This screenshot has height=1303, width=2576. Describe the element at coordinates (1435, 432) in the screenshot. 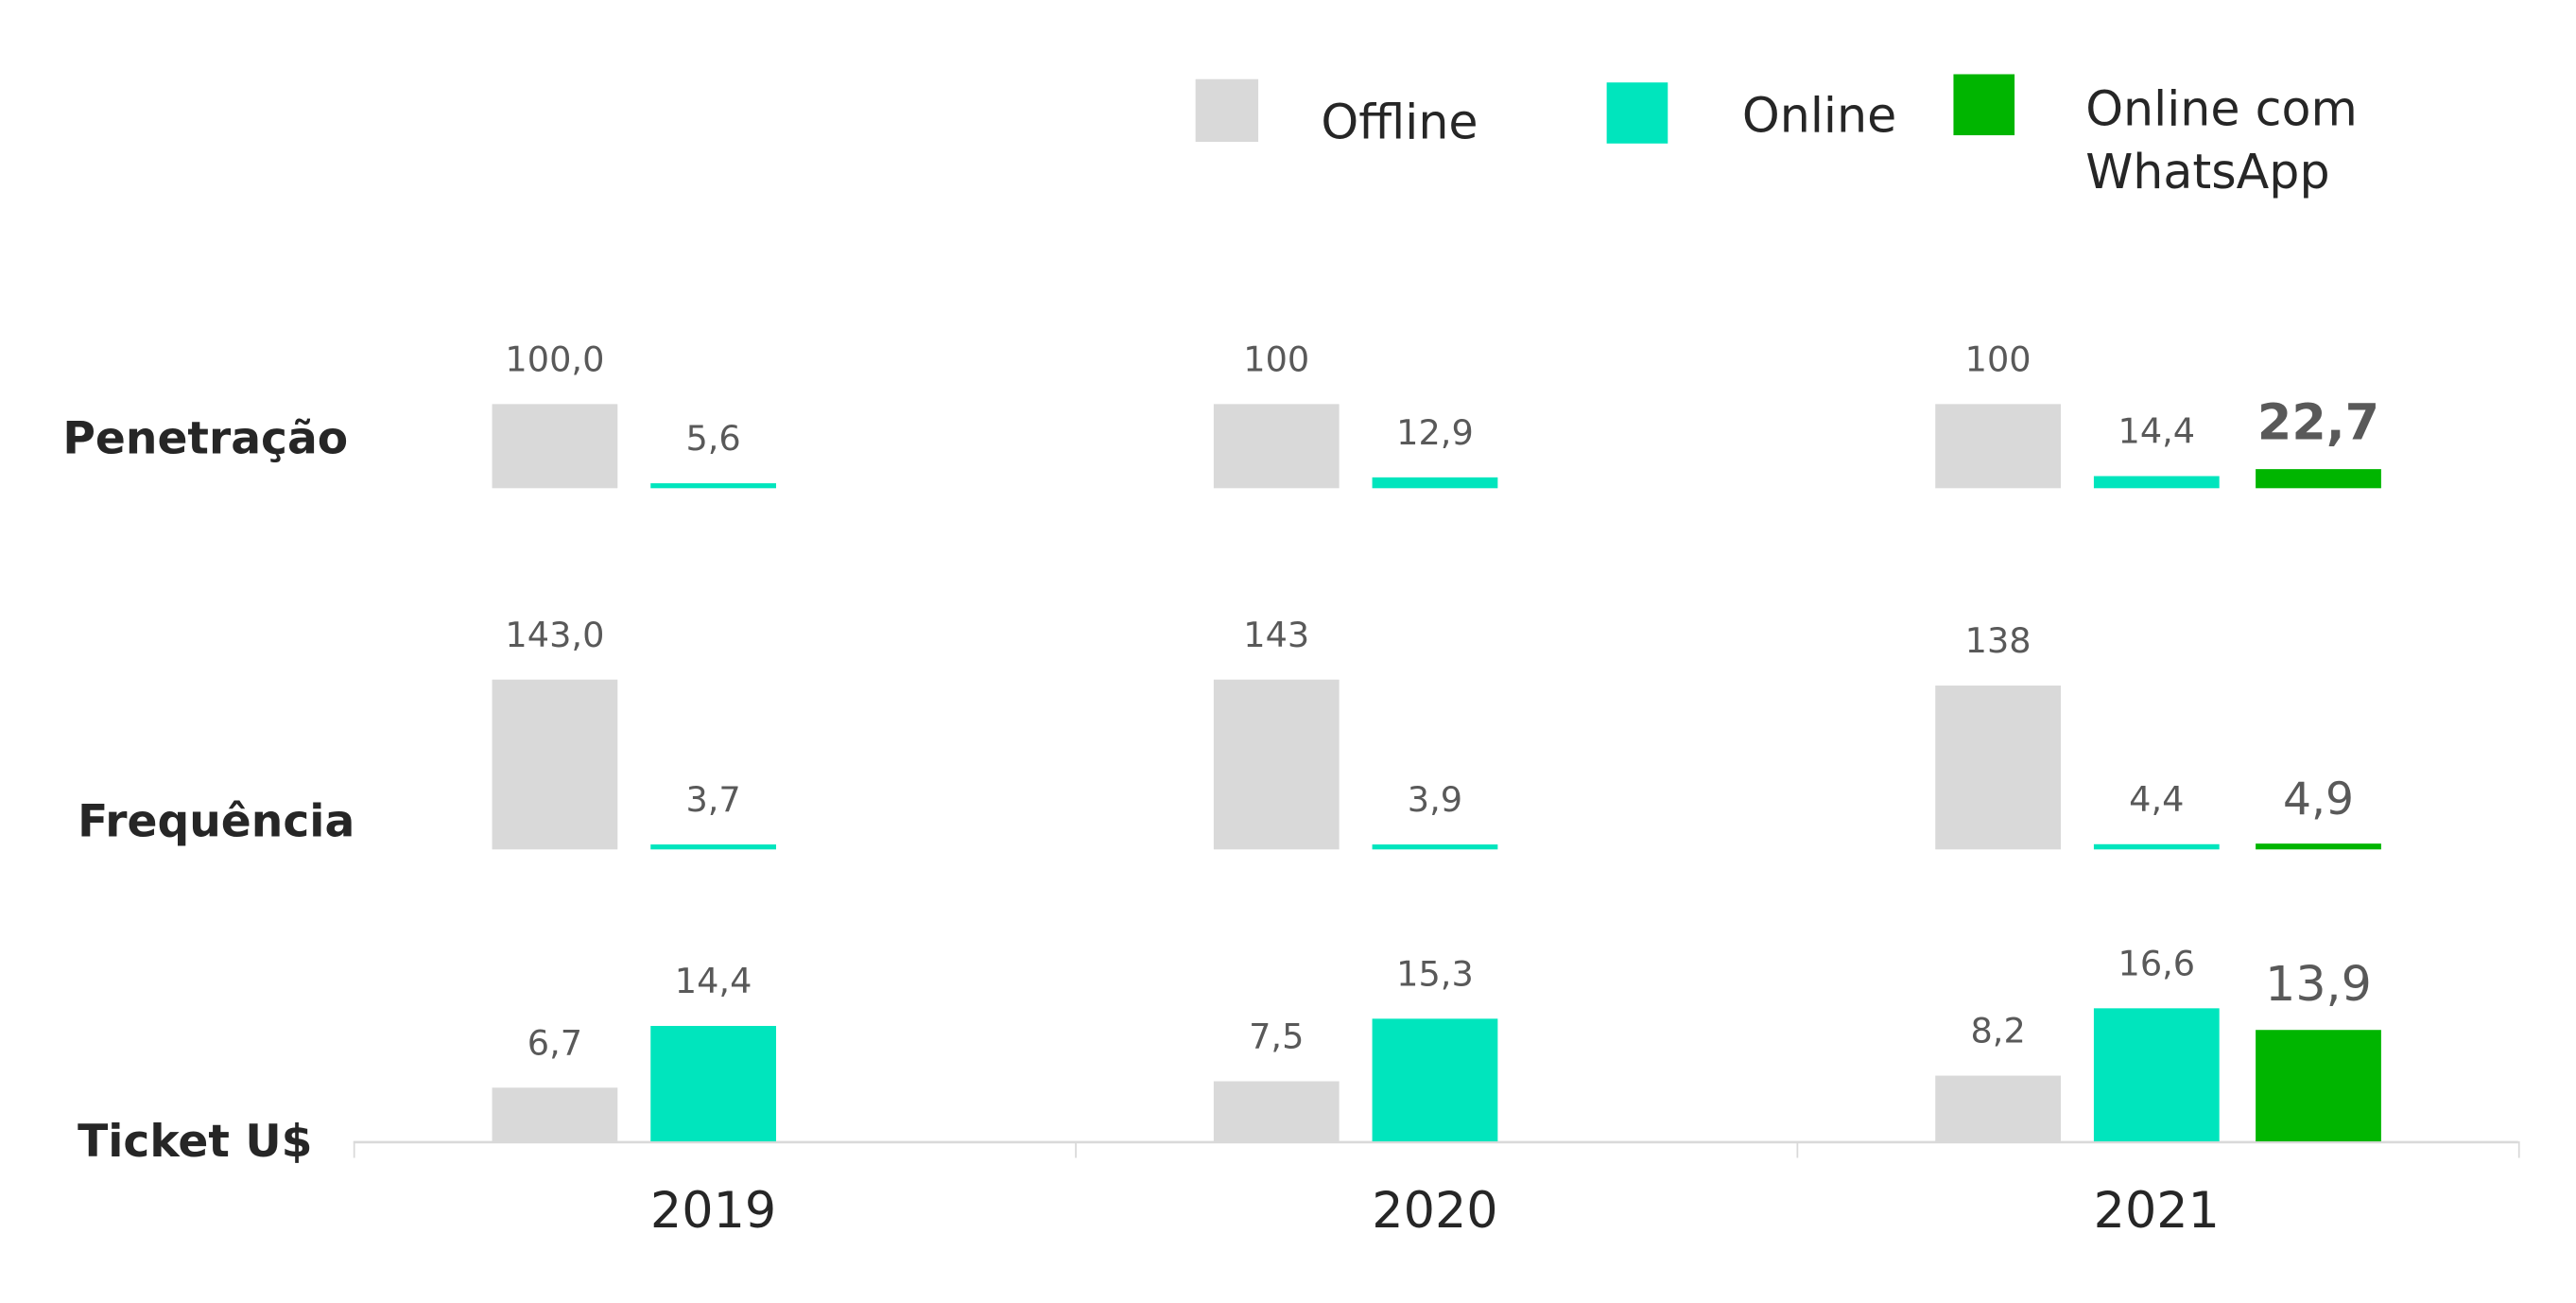

I see `data-label: 12,9` at that location.